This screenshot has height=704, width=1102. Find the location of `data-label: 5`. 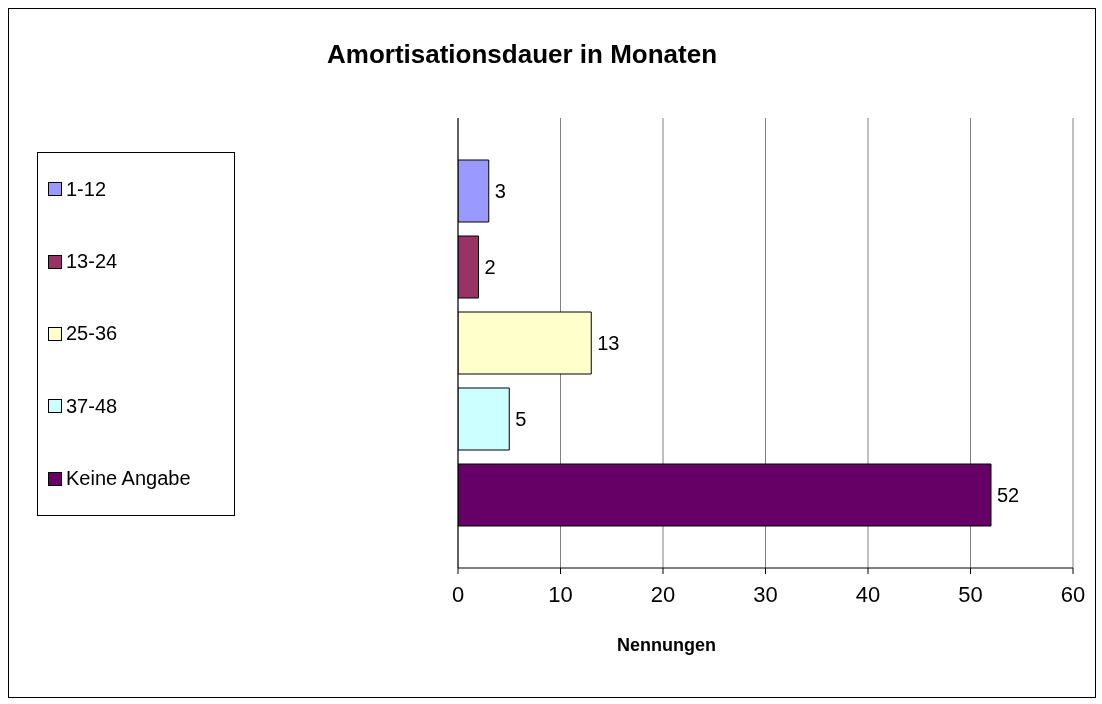

data-label: 5 is located at coordinates (521, 419).